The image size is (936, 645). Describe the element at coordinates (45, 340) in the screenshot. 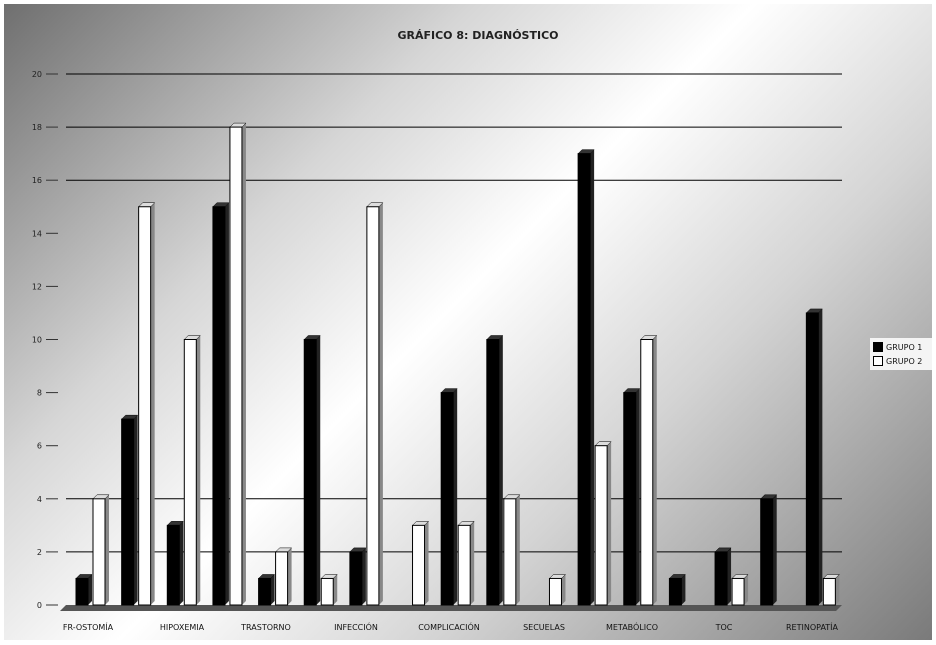

I see `y-axis: 0 2 4 6 8 10 12 14 16 18 20` at that location.